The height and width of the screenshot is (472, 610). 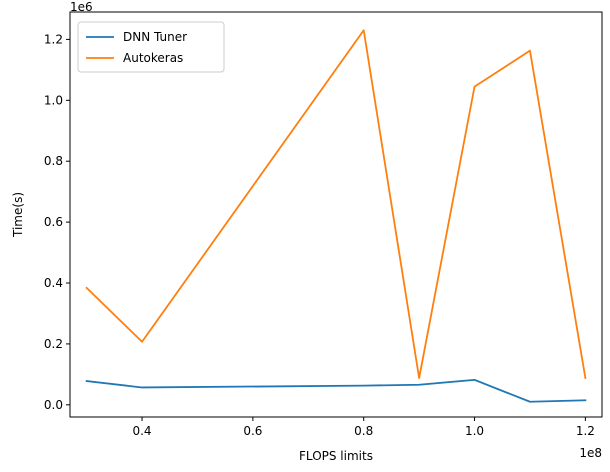 I want to click on x-tick-label: 1.2, so click(x=585, y=431).